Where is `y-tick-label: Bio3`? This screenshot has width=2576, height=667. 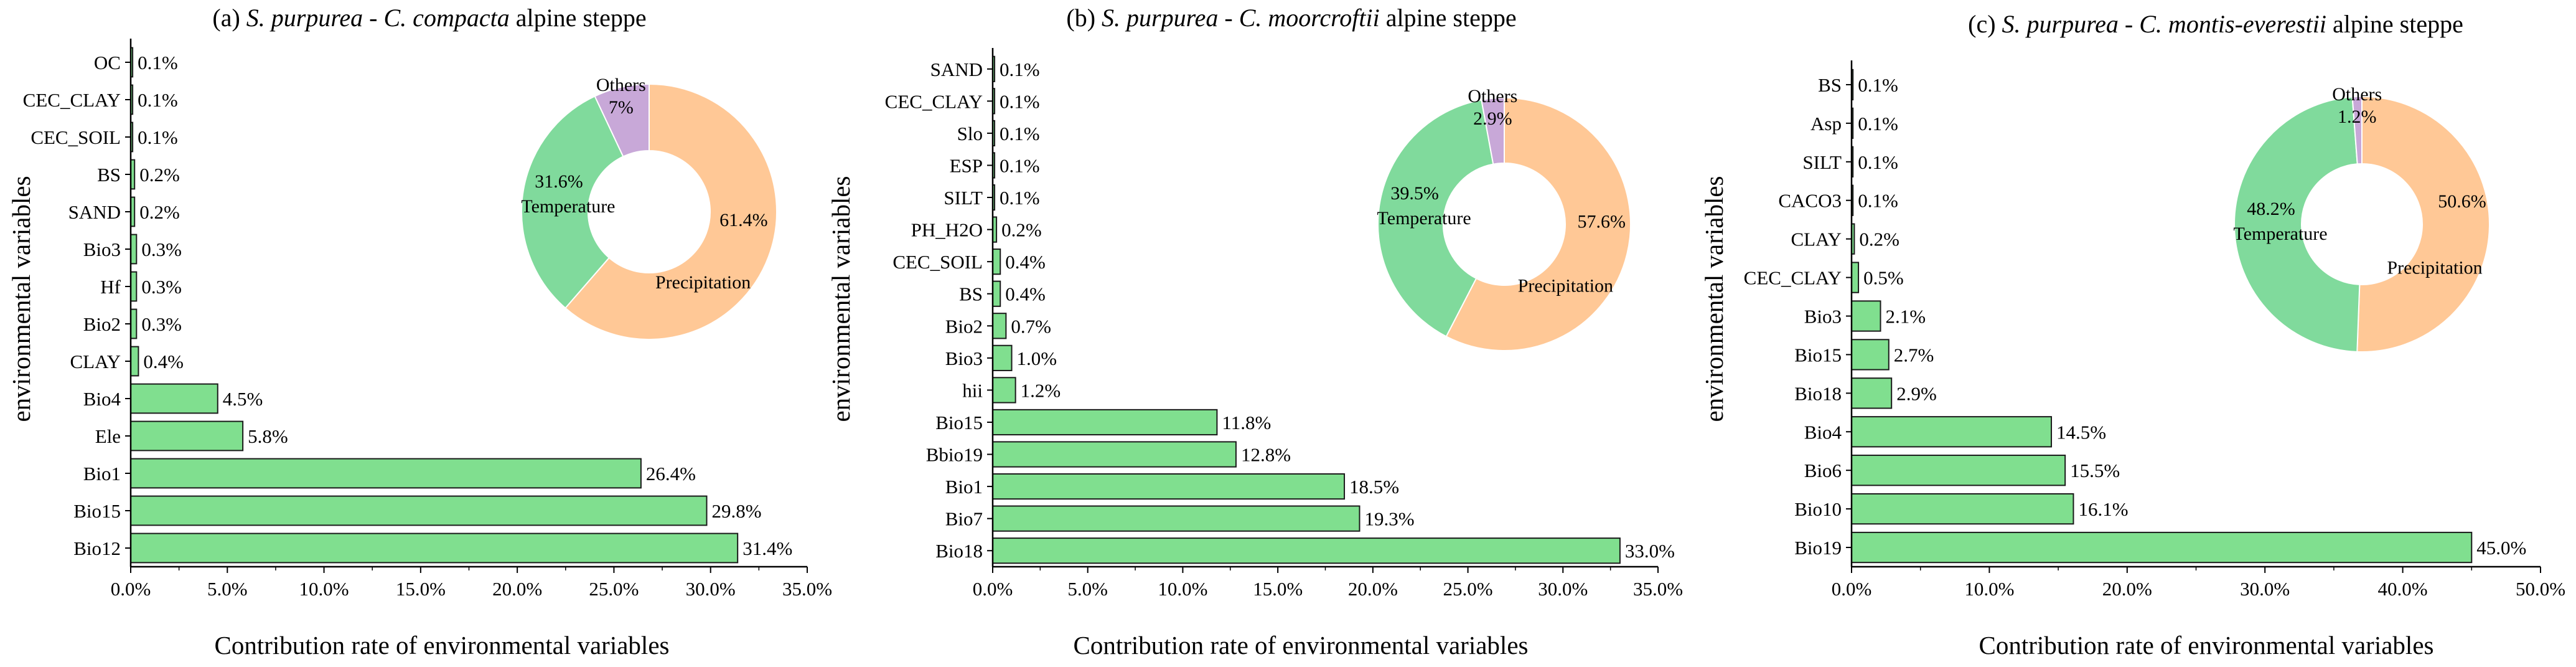 y-tick-label: Bio3 is located at coordinates (102, 249).